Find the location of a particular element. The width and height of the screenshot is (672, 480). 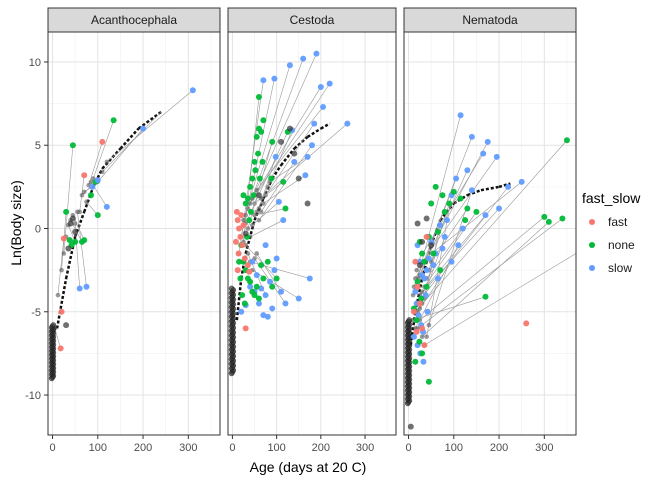

host-point is located at coordinates (53, 325).